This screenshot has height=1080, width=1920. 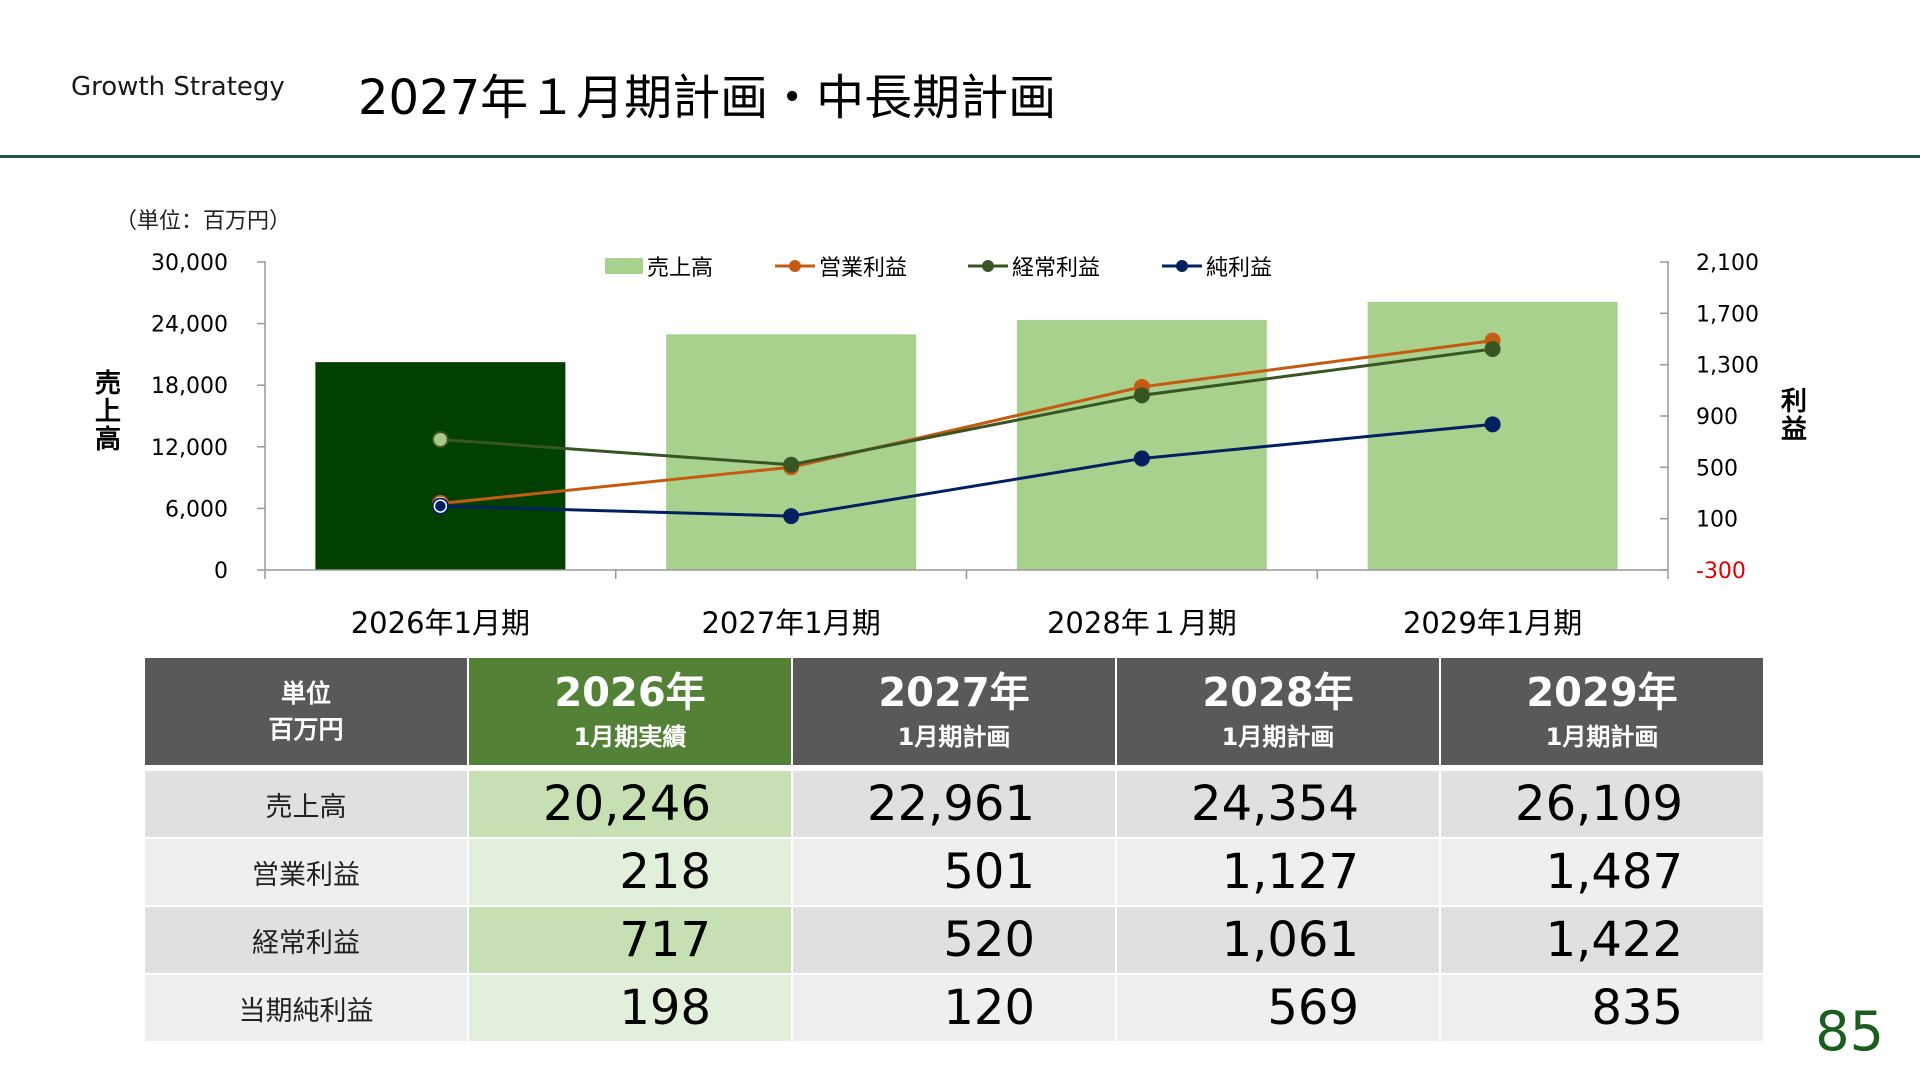 What do you see at coordinates (1727, 263) in the screenshot?
I see `right-tick-label: 2,100` at bounding box center [1727, 263].